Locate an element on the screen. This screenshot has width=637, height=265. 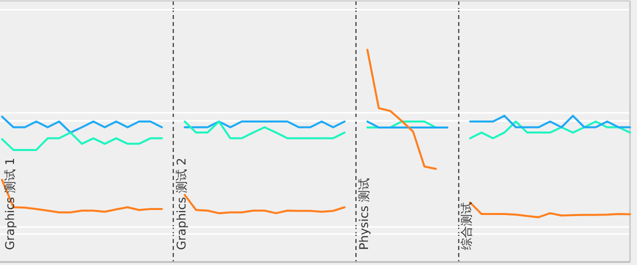
annotation: Physics 测试 is located at coordinates (363, 214).